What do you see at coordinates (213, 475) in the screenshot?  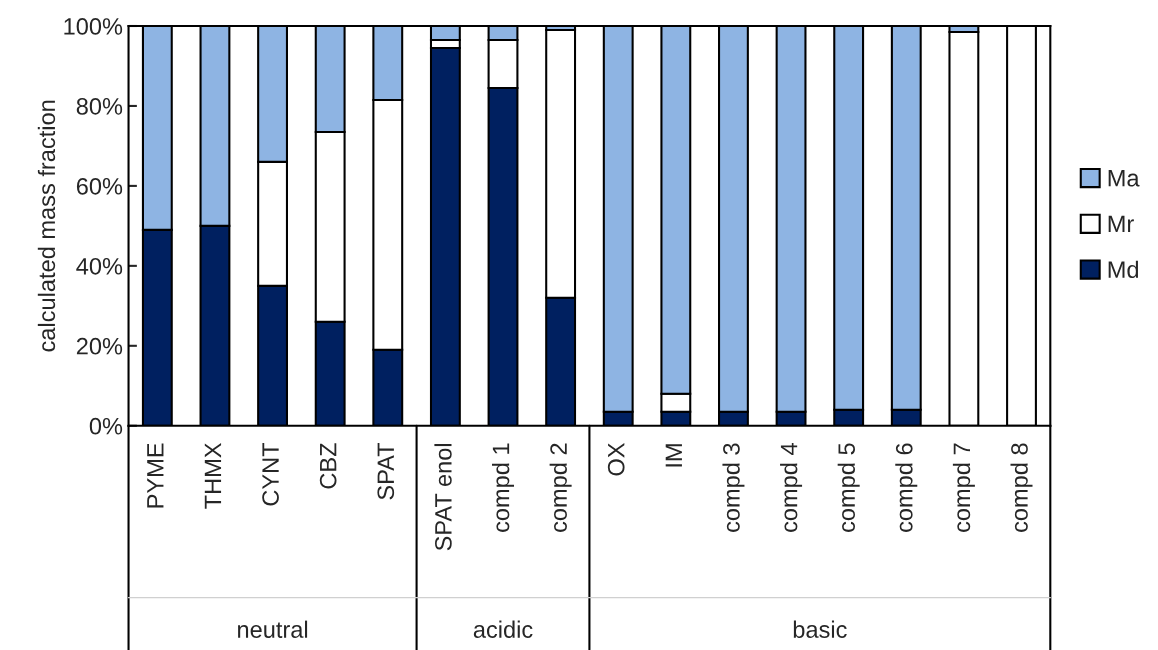 I see `x-tick-label: THMX` at bounding box center [213, 475].